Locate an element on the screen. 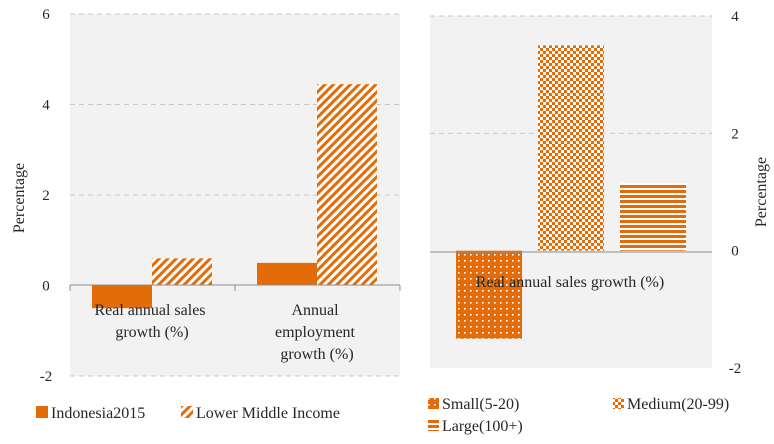 The height and width of the screenshot is (444, 774). legend-label: Large(100+) is located at coordinates (482, 426).